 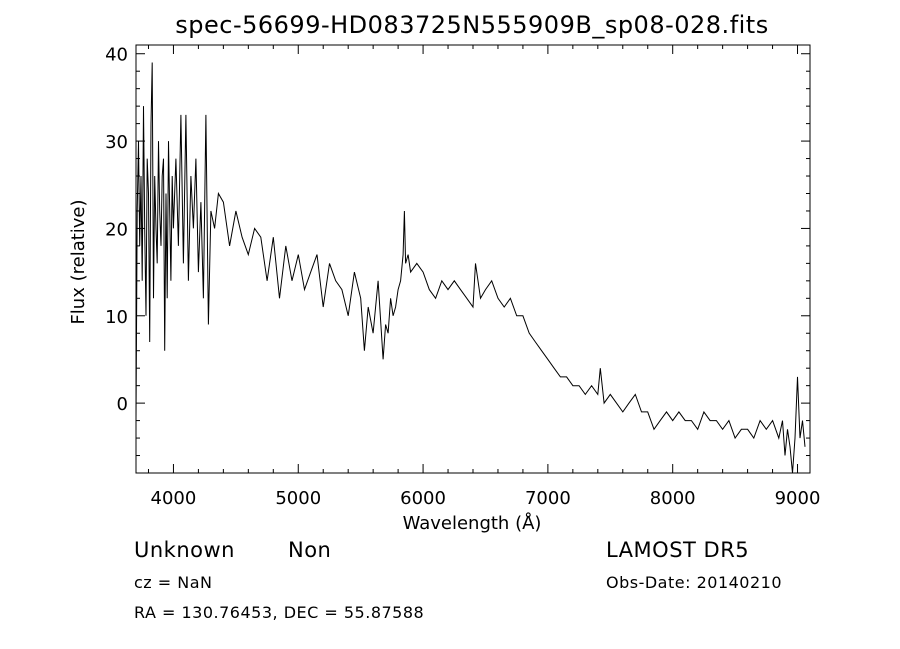 What do you see at coordinates (122, 404) in the screenshot?
I see `y-tick-label: 0` at bounding box center [122, 404].